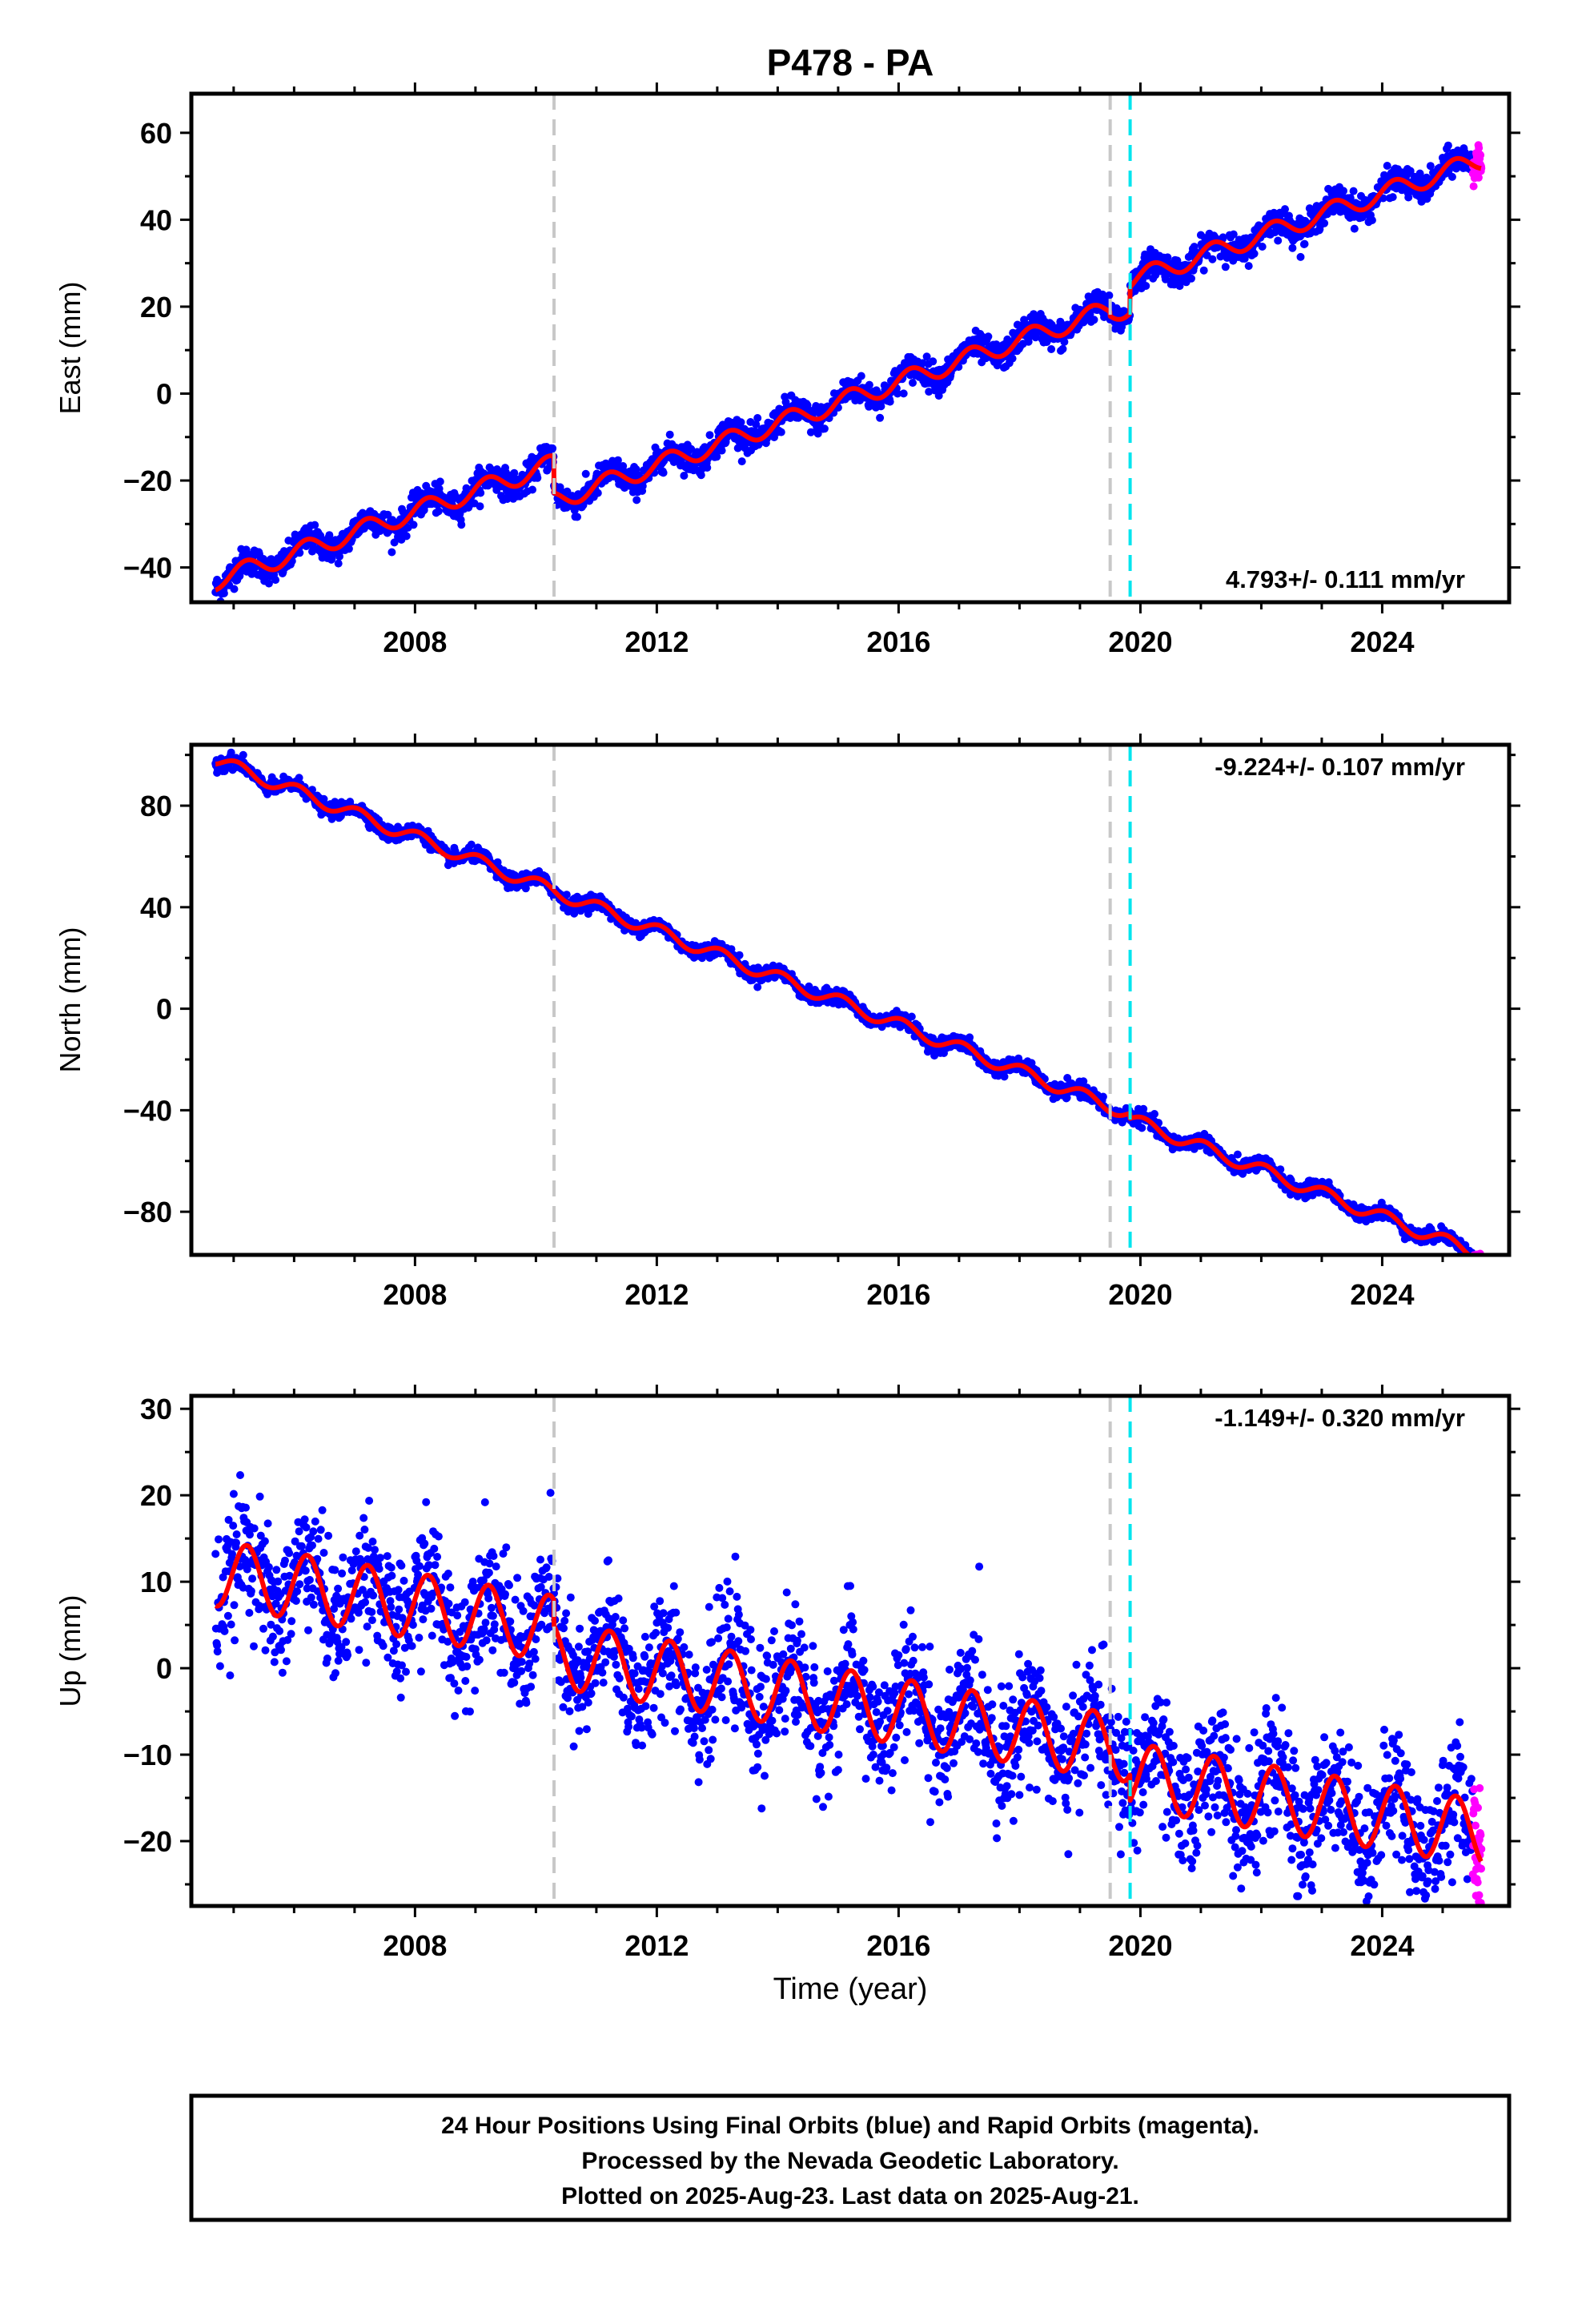  Describe the element at coordinates (415, 641) in the screenshot. I see `x-tick-label: 2008` at that location.